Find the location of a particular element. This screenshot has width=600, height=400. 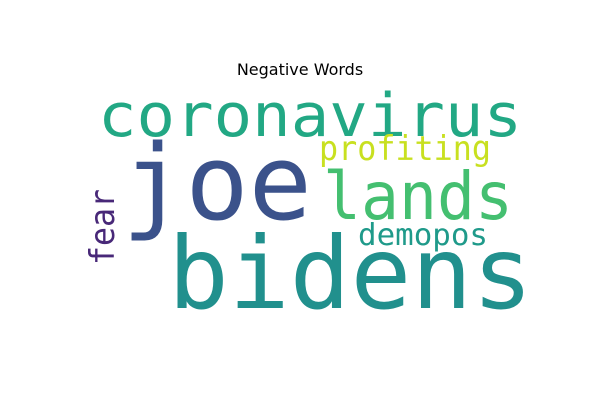

word-lands: lands is located at coordinates (418, 196).